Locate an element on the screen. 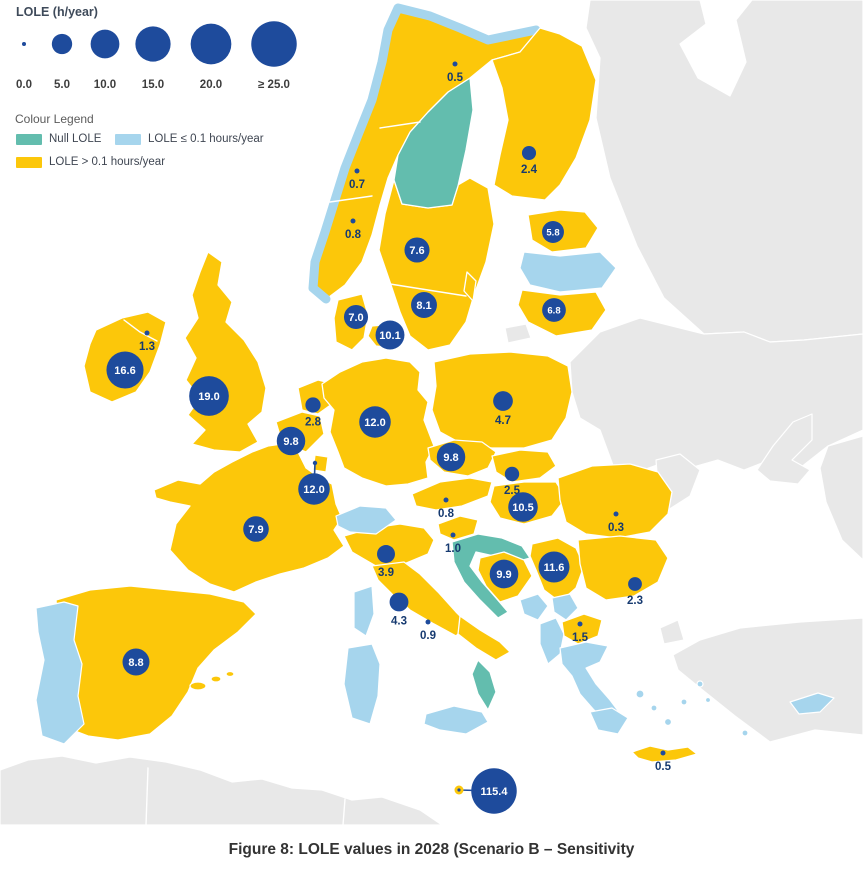 The width and height of the screenshot is (863, 879). region-france is located at coordinates (249, 518).